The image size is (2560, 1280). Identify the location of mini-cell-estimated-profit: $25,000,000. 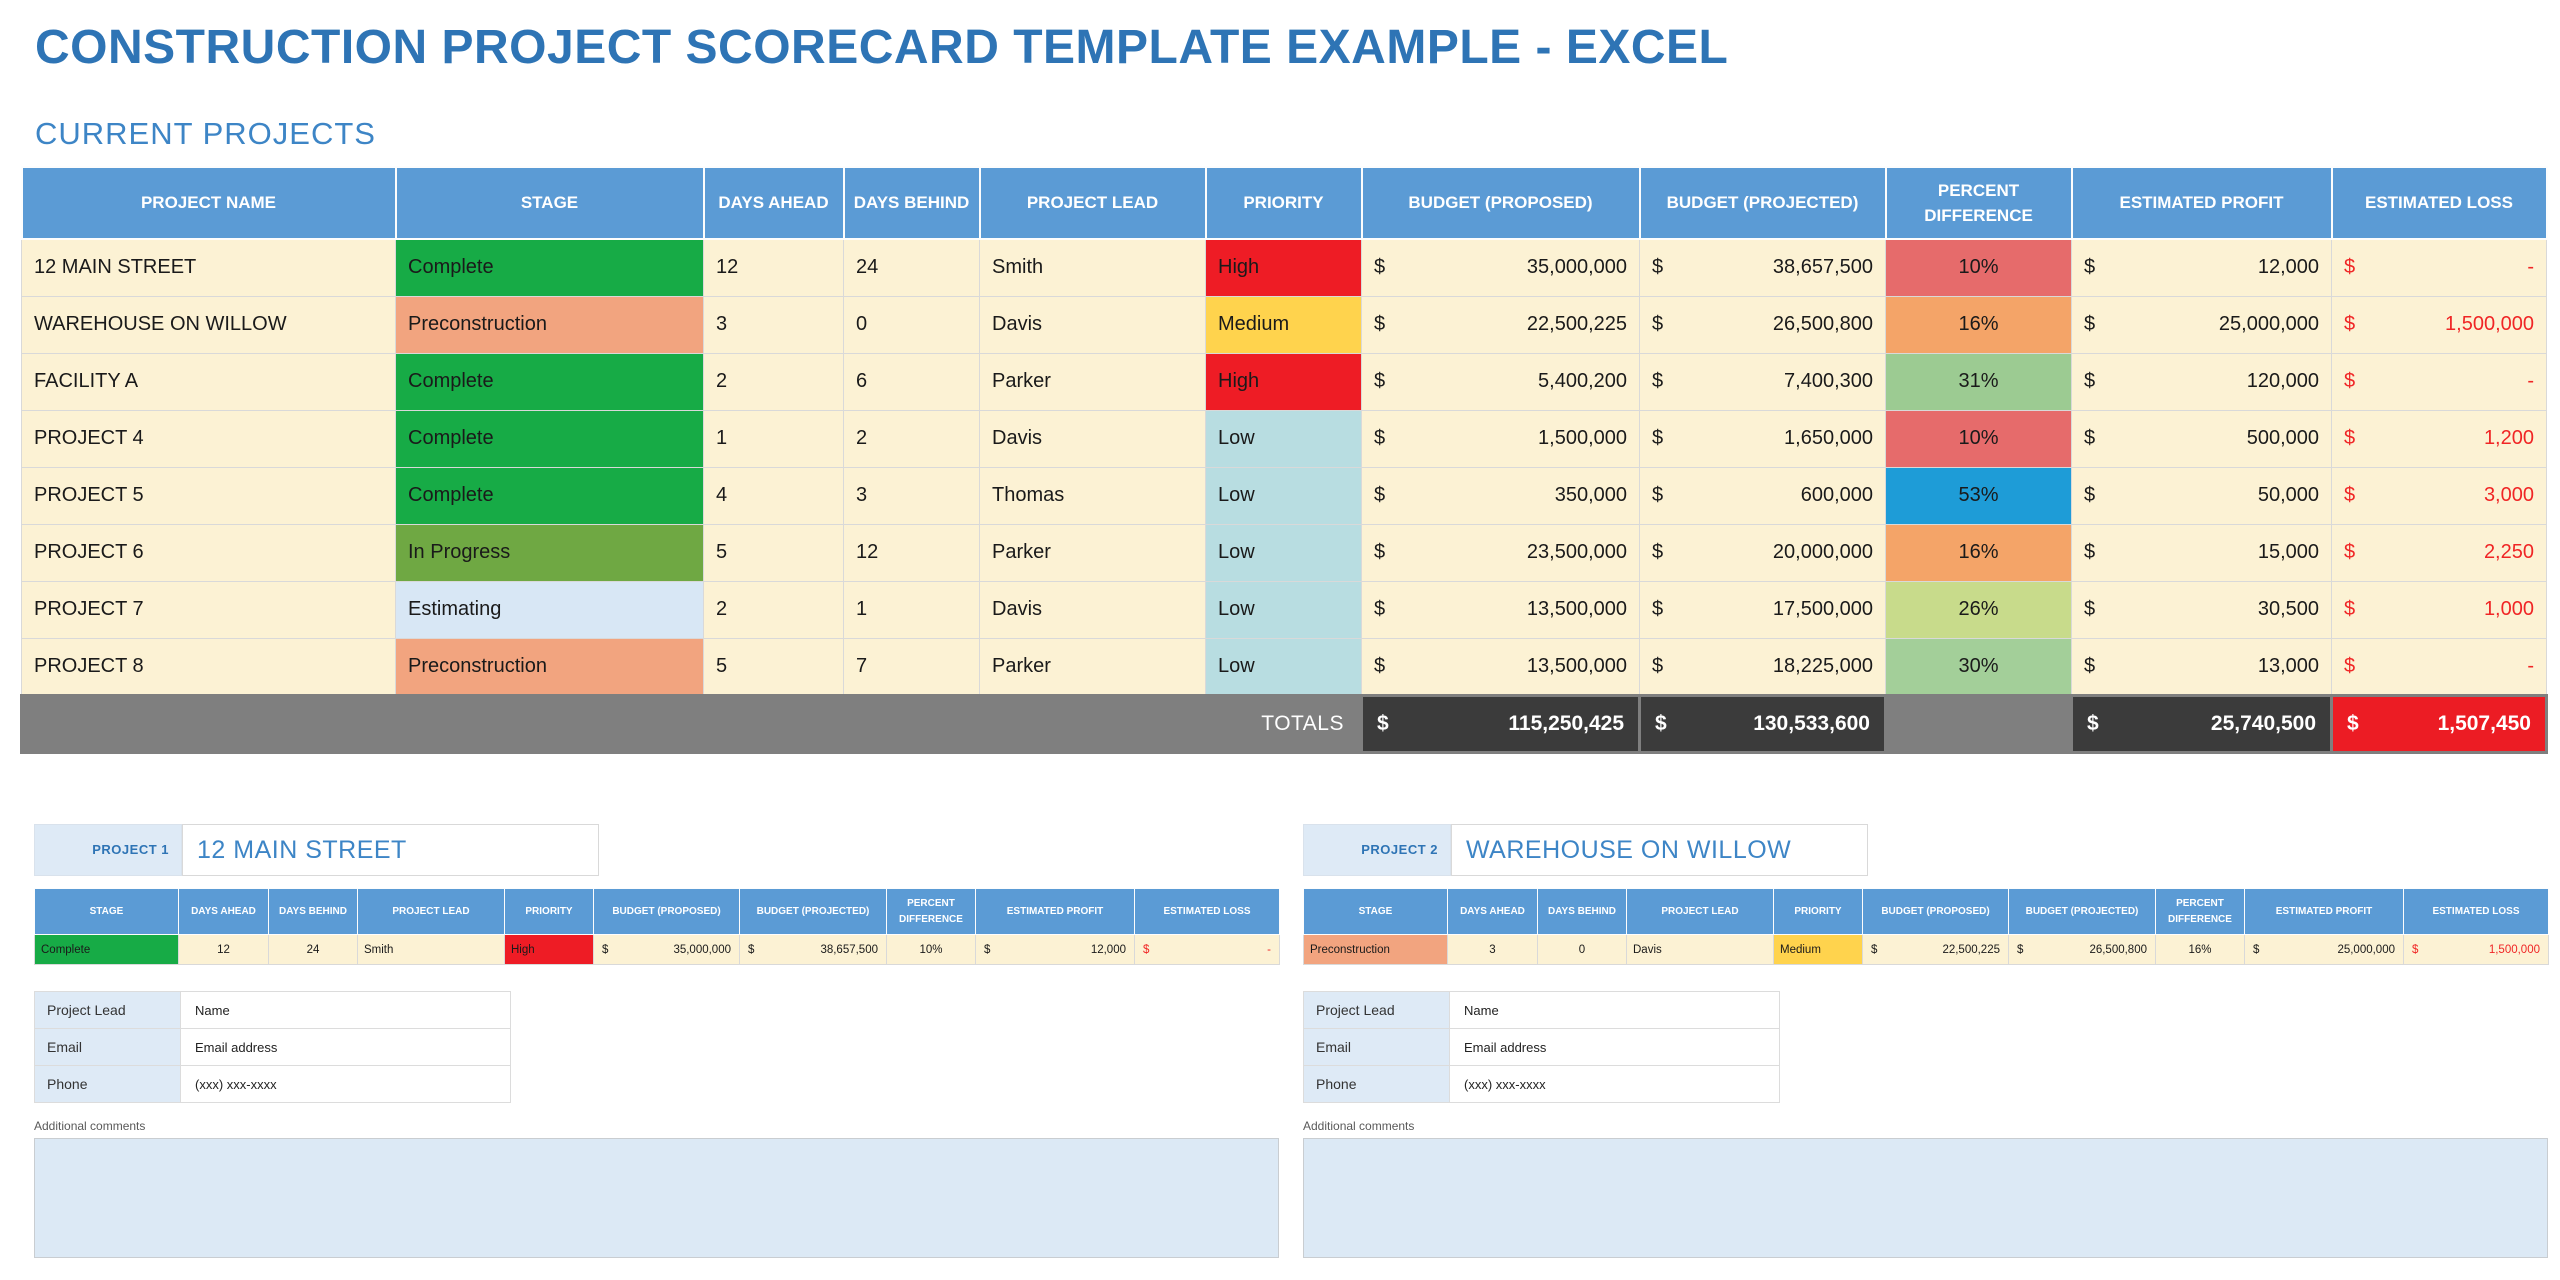
(2324, 949).